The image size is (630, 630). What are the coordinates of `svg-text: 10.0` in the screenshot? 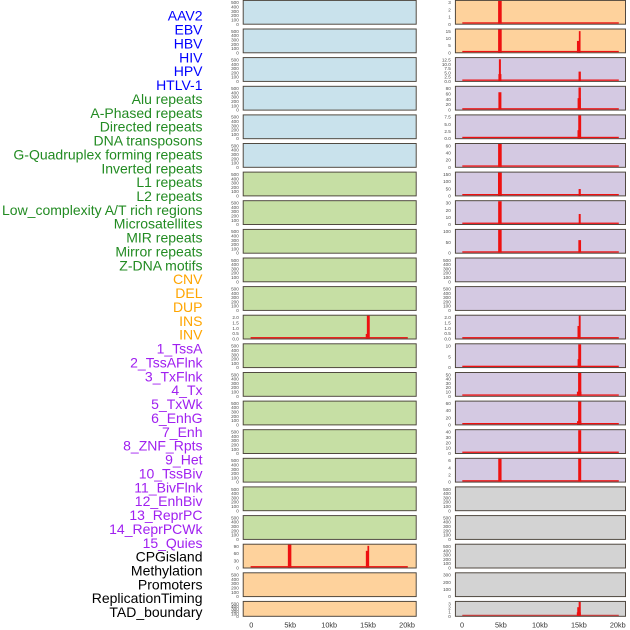 It's located at (446, 64).